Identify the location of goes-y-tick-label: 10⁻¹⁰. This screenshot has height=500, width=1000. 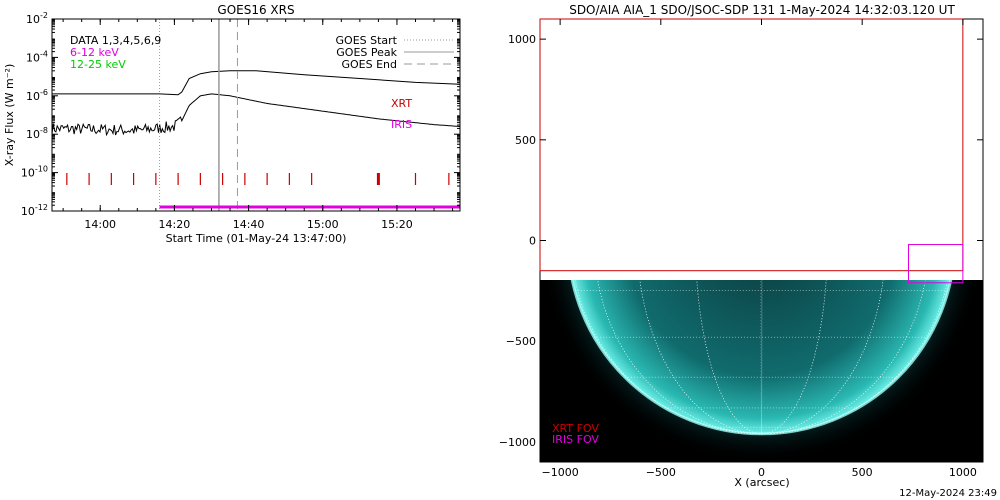
(34, 172).